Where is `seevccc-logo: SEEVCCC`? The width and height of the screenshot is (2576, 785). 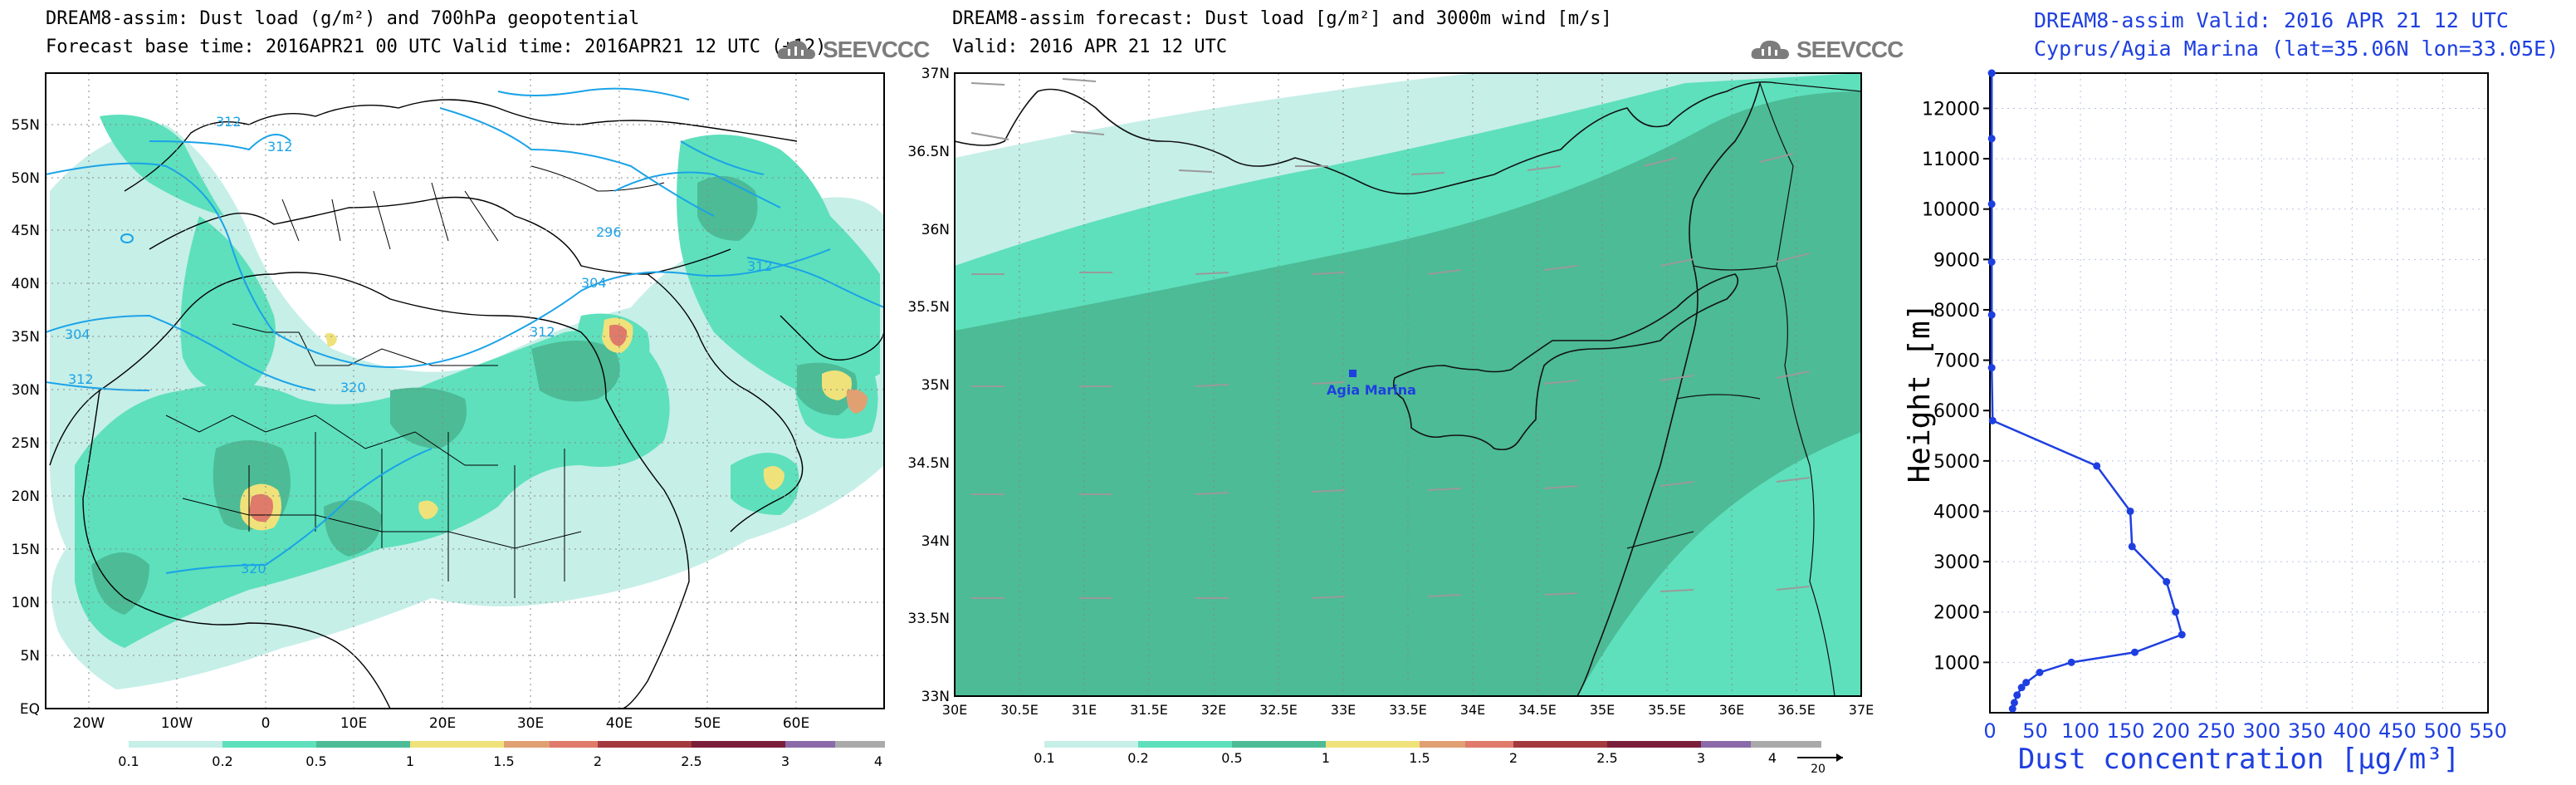
seevccc-logo: SEEVCCC is located at coordinates (1827, 50).